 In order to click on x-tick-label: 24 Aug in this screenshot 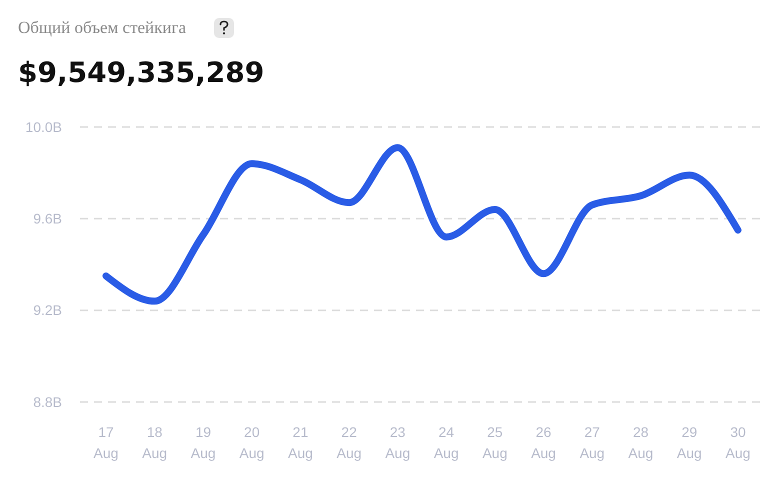, I will do `click(446, 442)`.